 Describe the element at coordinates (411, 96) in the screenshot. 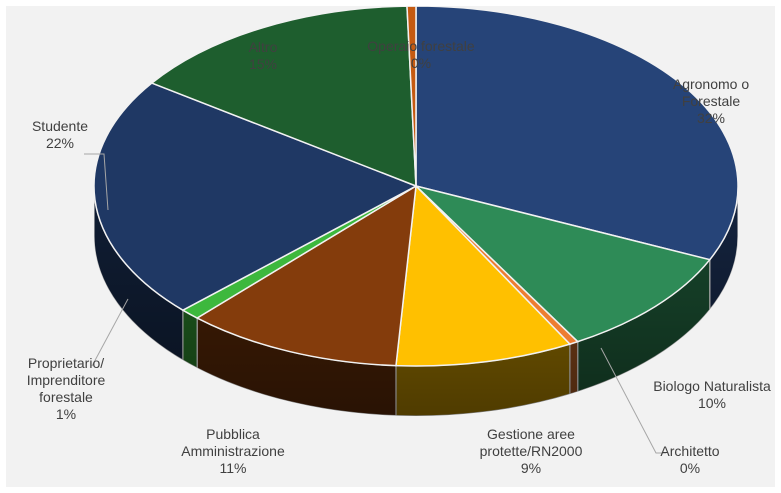

I see `pie-slice-operaio-forestale` at that location.